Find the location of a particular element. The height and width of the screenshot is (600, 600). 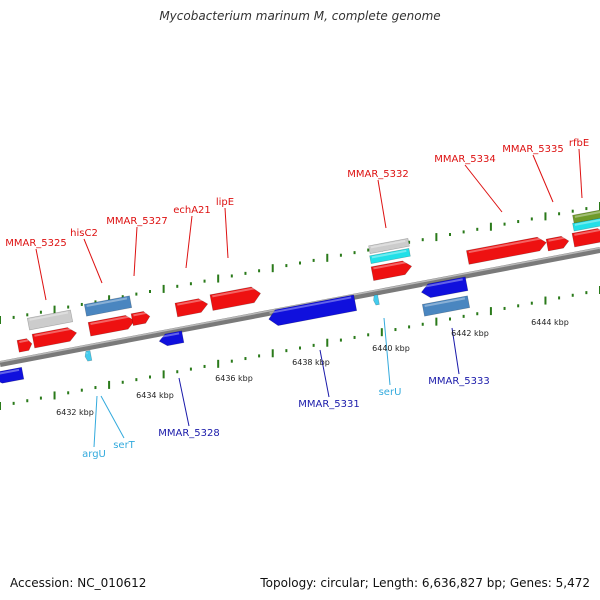

gene-mmar5335 is located at coordinates (557, 243).